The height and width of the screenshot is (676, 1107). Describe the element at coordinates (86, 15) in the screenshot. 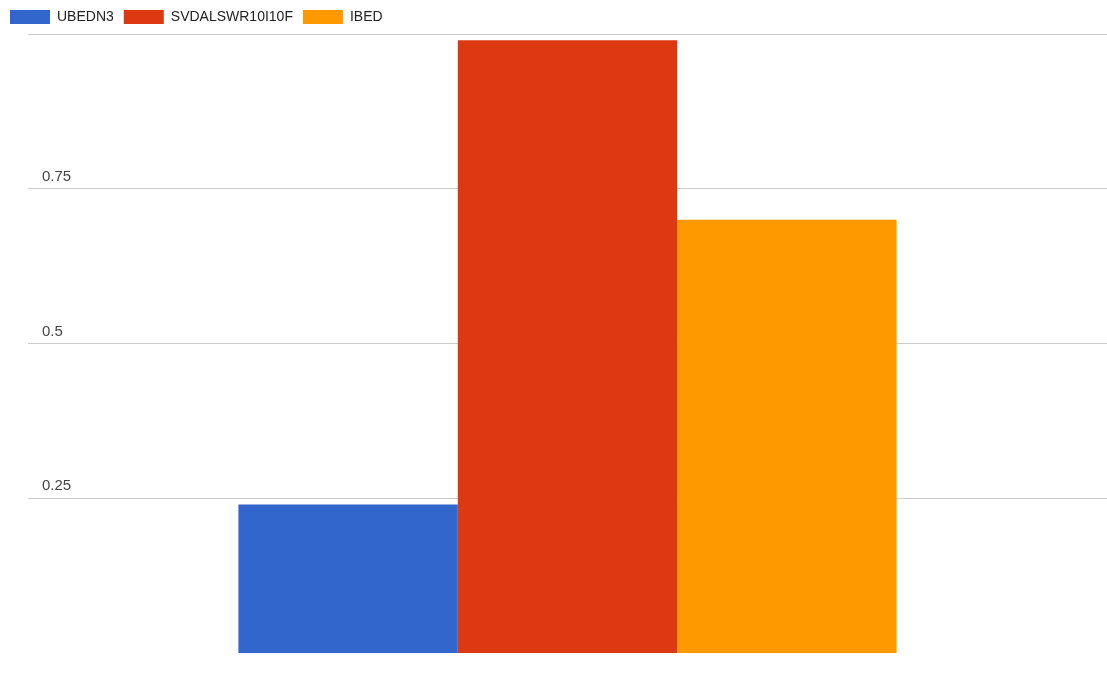

I see `legend-label: UBEDN3` at that location.